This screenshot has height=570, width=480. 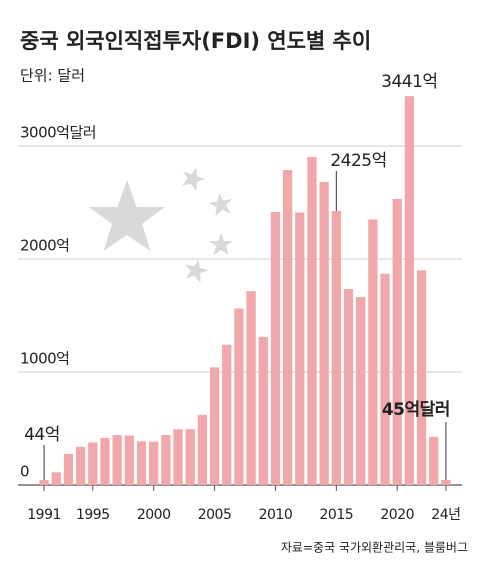 I want to click on data-label: 2425억, so click(x=358, y=161).